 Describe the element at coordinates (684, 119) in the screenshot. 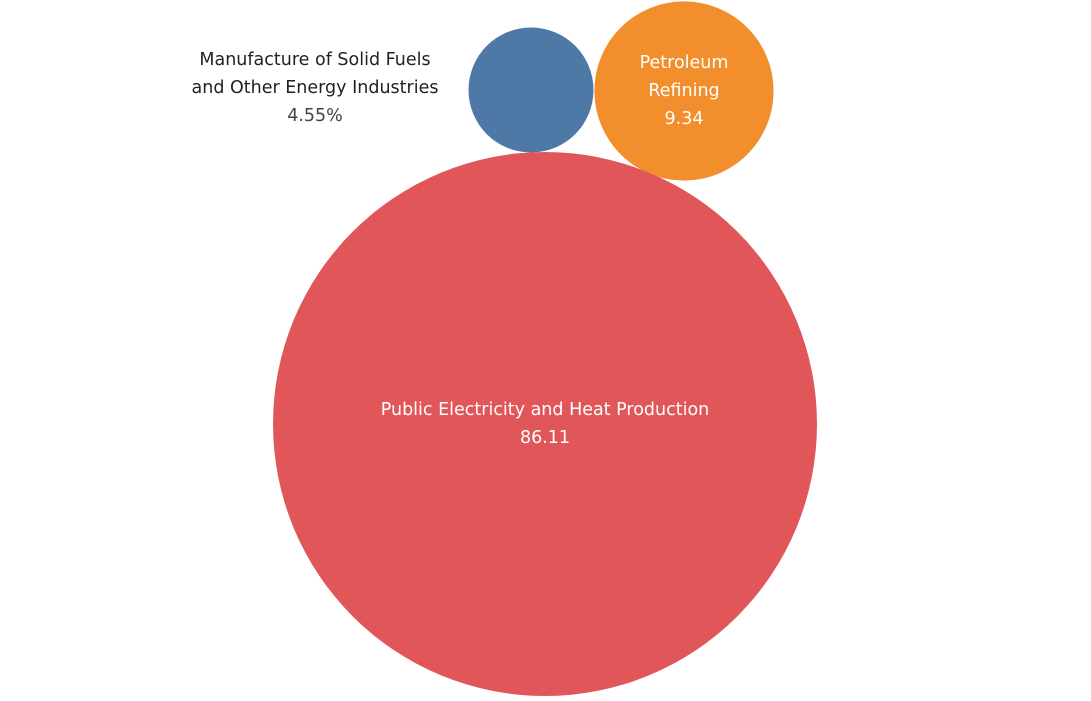

I see `bubble-value-1: 9.34` at that location.